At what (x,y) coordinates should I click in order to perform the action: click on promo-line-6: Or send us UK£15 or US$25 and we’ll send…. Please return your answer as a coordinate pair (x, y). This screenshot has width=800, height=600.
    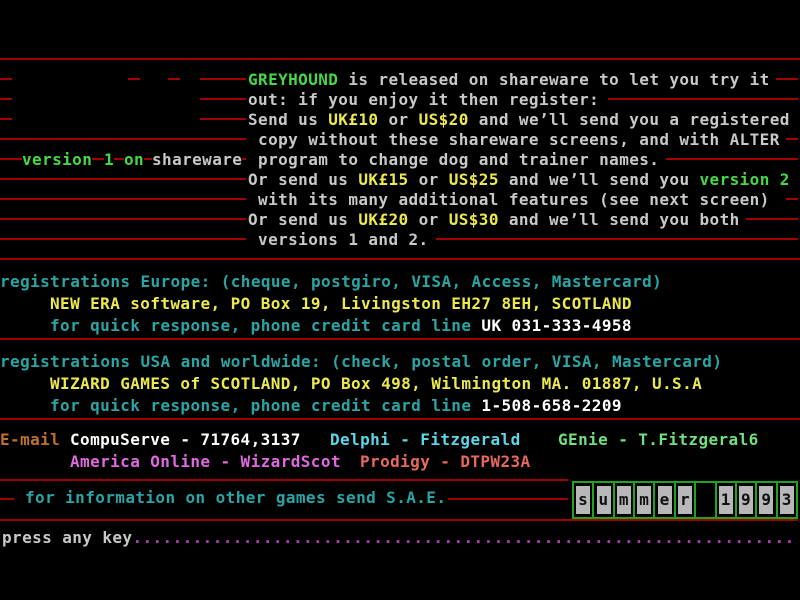
    Looking at the image, I should click on (519, 179).